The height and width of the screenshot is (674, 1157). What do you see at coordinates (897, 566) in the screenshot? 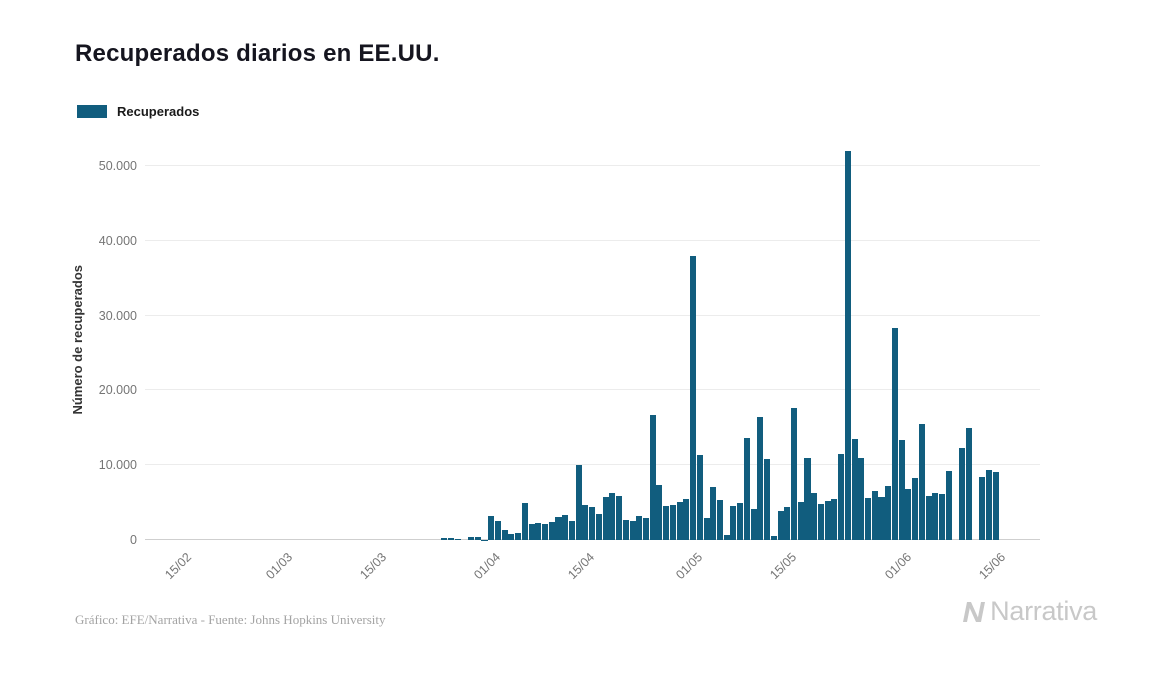
I see `x-tick-label: 01/06` at bounding box center [897, 566].